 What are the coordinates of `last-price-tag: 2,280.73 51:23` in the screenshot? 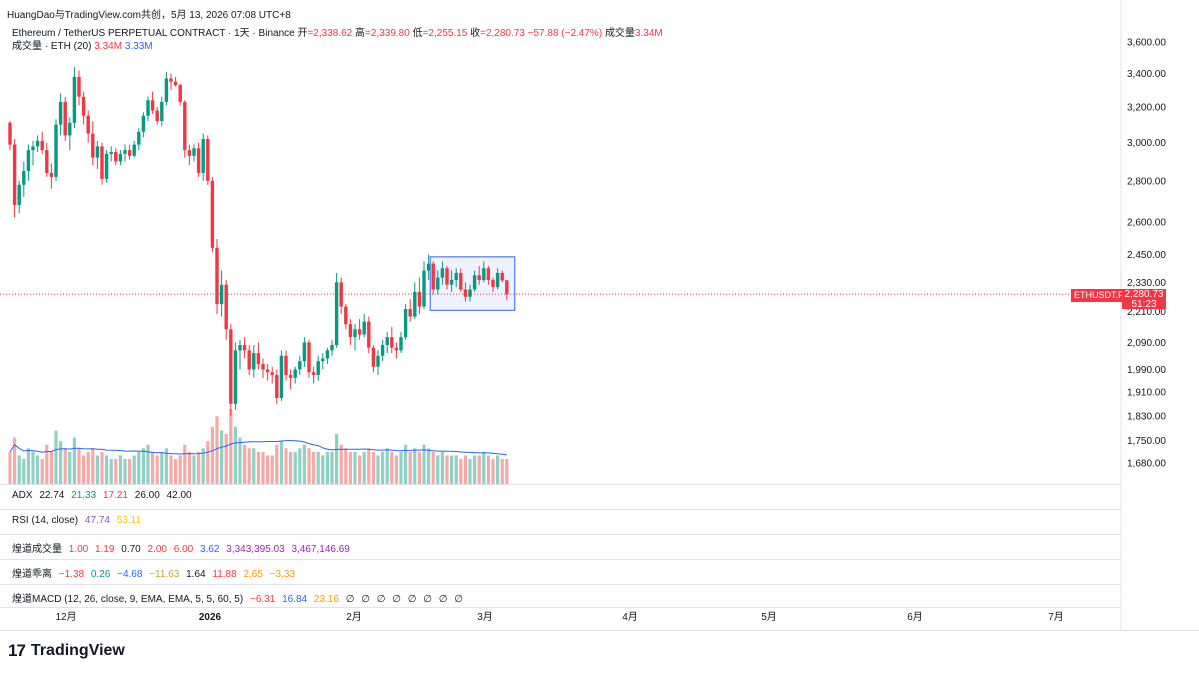 It's located at (1144, 299).